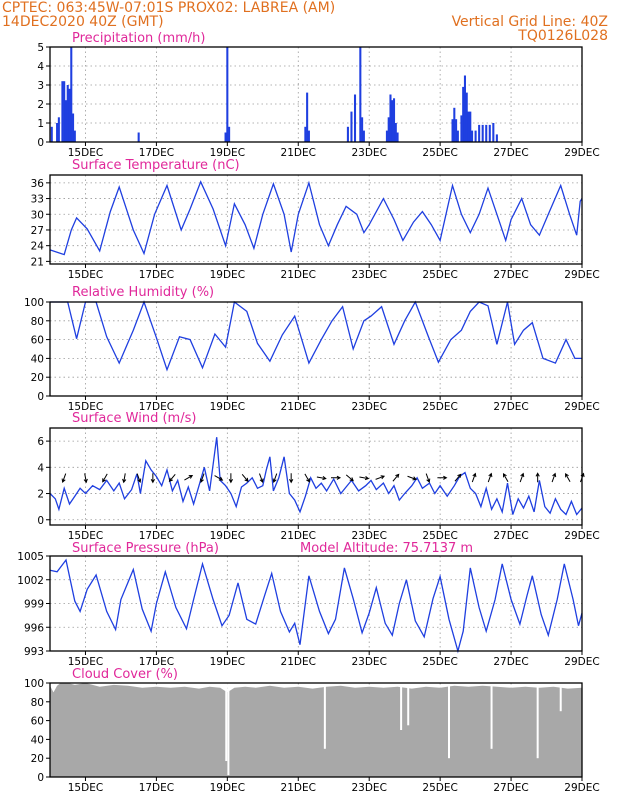  Describe the element at coordinates (581, 788) in the screenshot. I see `xtick-label-cloud-7: 29DEC` at that location.